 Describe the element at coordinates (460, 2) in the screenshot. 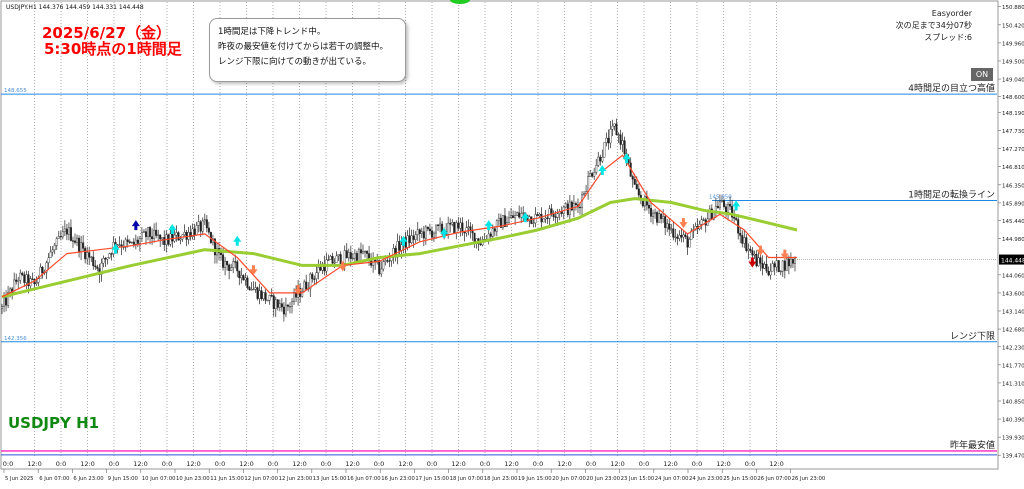

I see `top-green-marker` at that location.